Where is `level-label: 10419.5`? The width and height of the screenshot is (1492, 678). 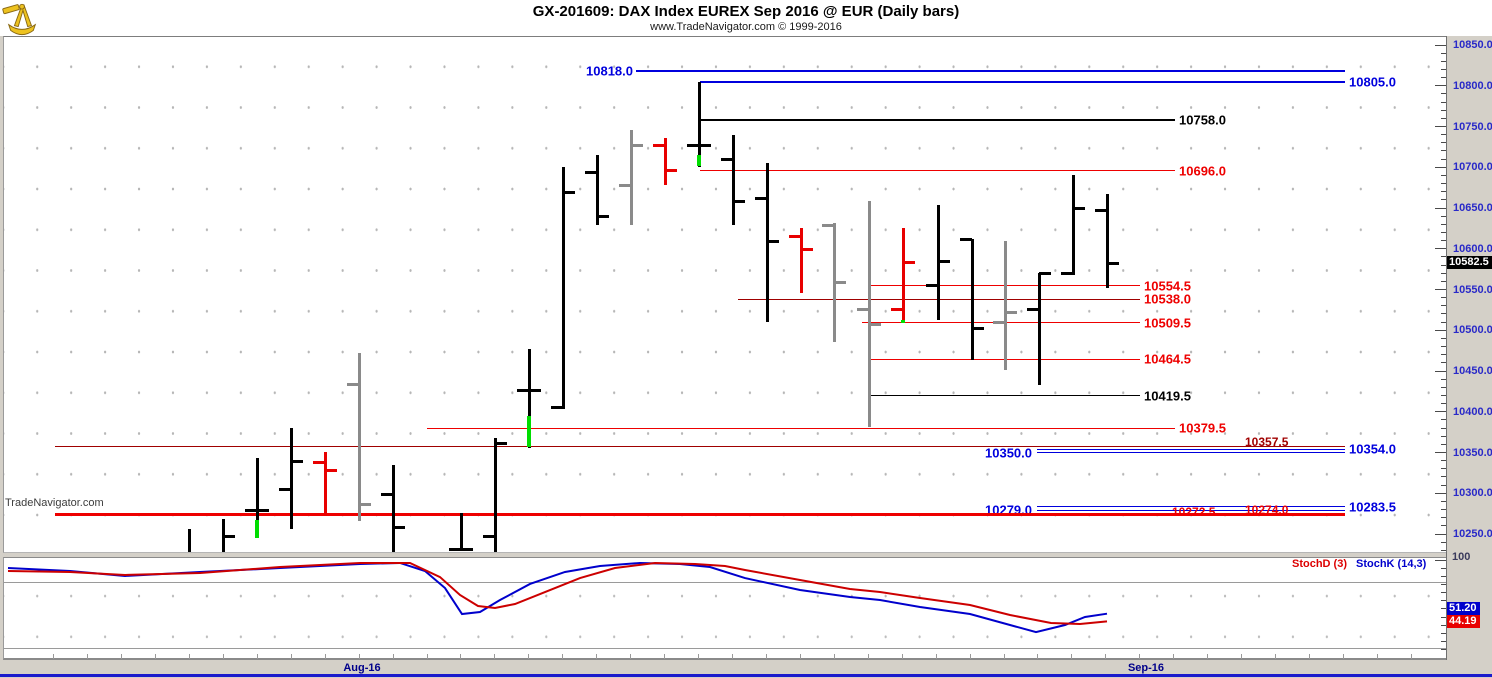 level-label: 10419.5 is located at coordinates (1167, 396).